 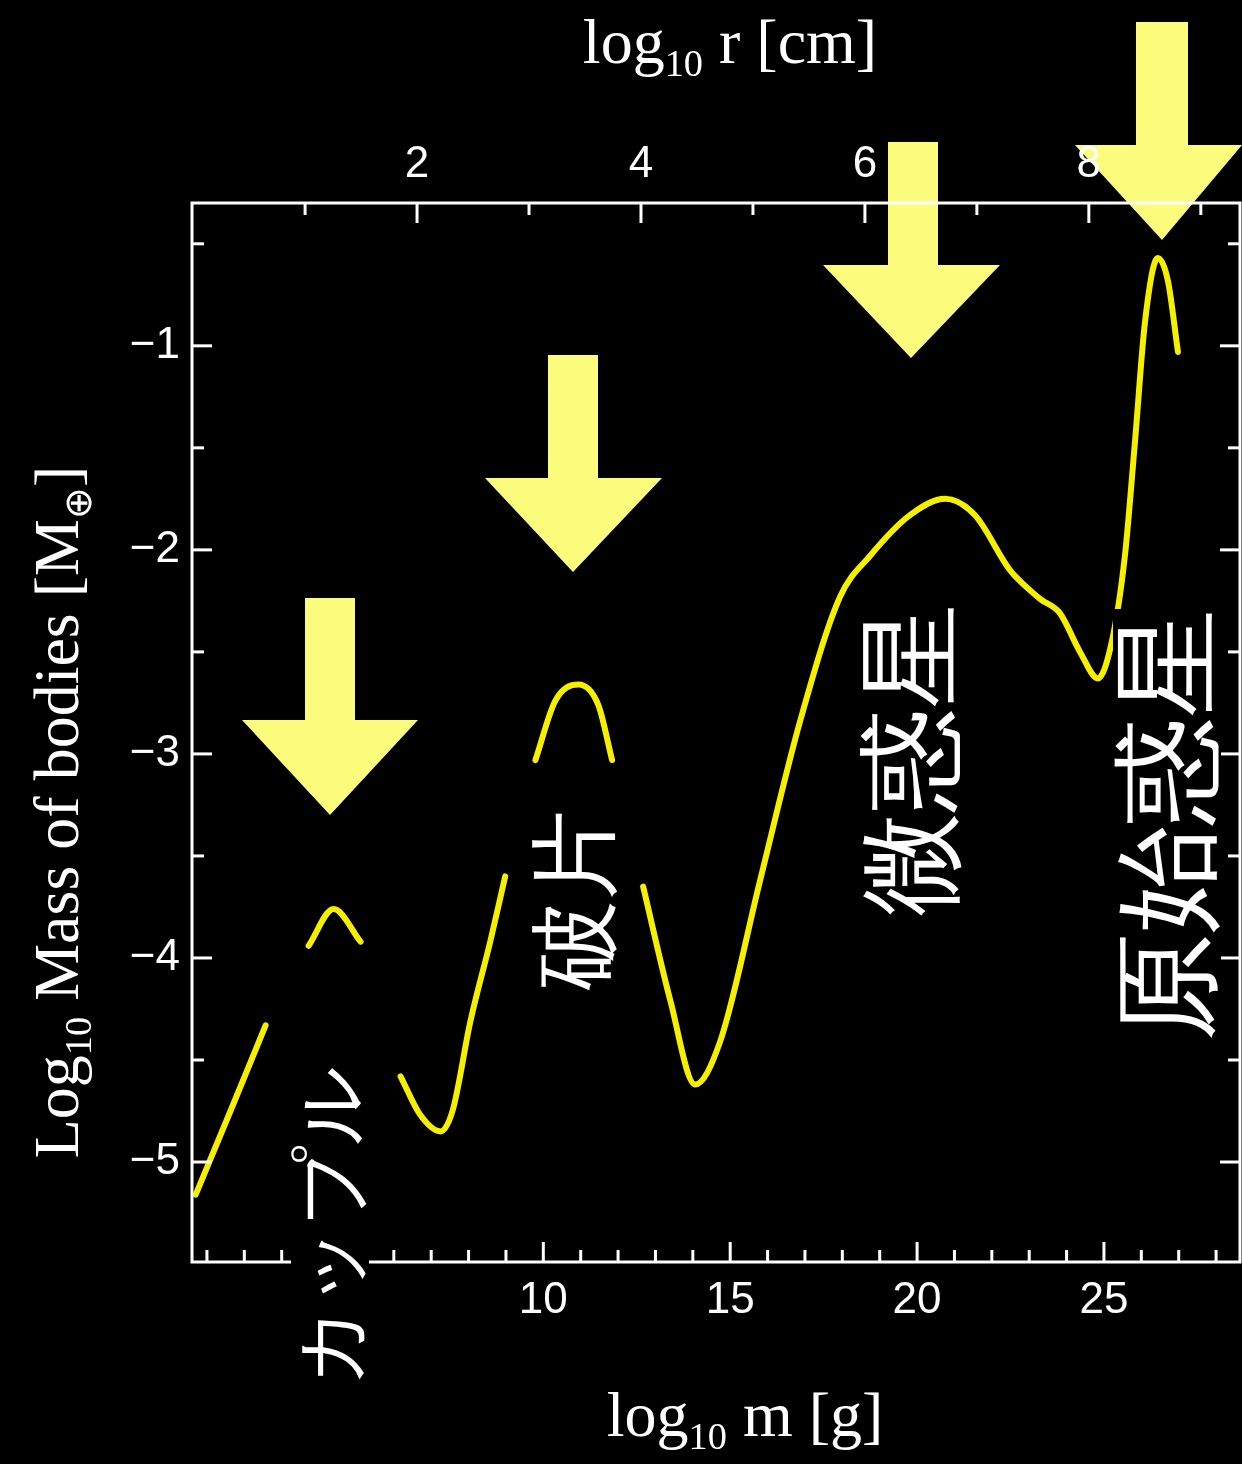 I want to click on x-tick-label: 25, so click(x=1104, y=1297).